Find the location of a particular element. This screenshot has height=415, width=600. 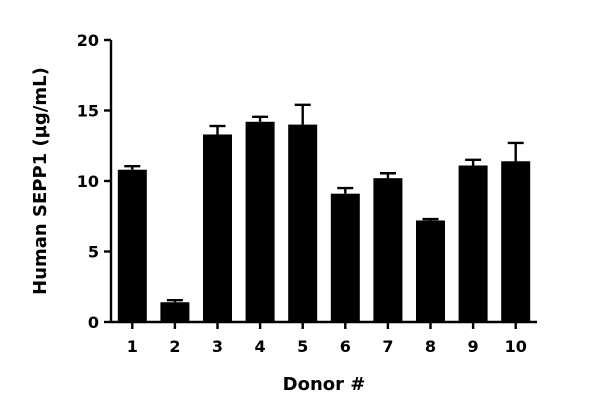

x-tick-label: 3 is located at coordinates (217, 346).